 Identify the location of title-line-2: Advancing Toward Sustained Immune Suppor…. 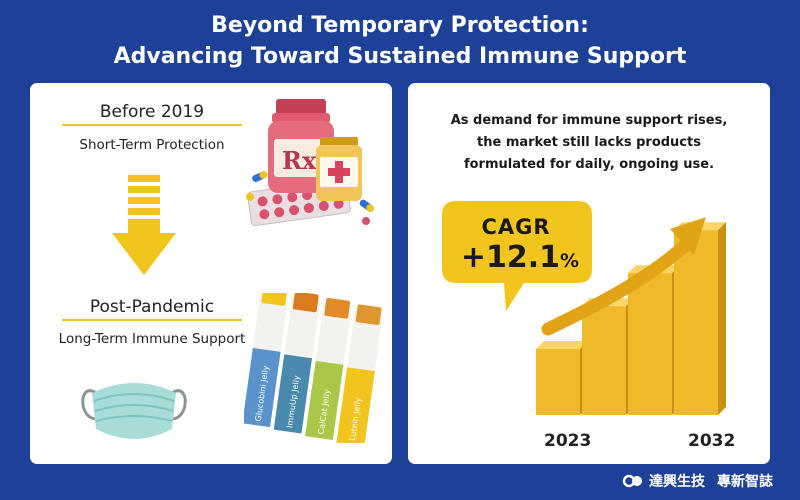
(400, 56).